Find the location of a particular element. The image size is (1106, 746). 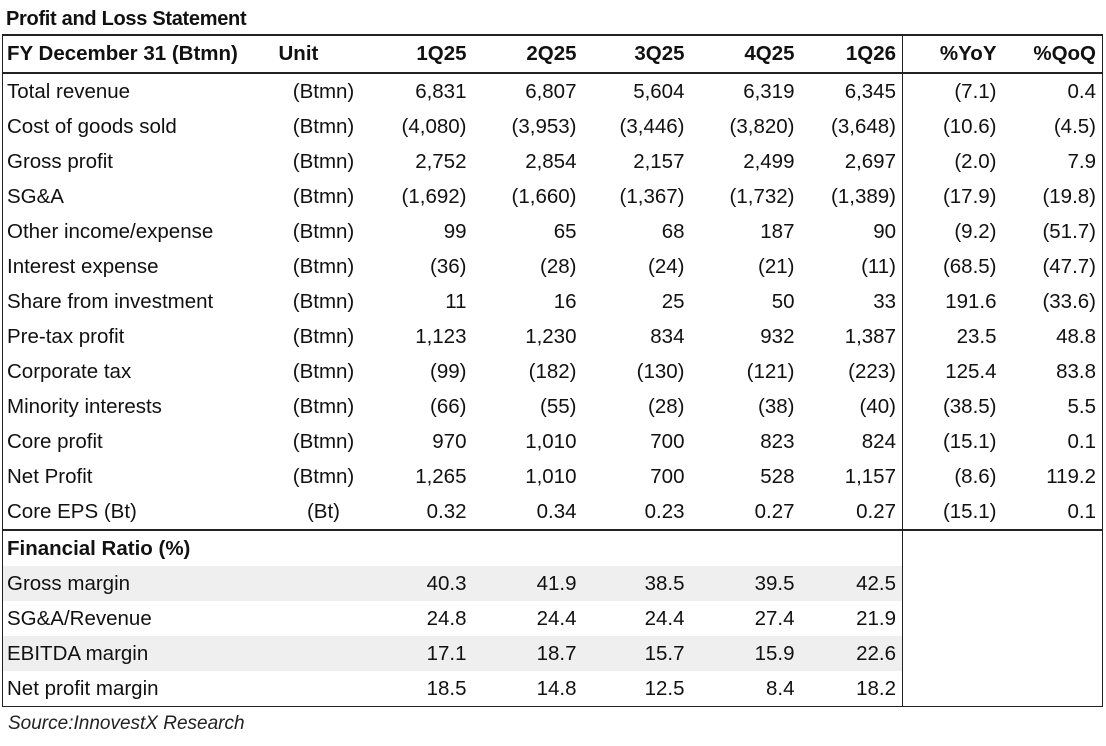

row-value: 90 is located at coordinates (884, 231).